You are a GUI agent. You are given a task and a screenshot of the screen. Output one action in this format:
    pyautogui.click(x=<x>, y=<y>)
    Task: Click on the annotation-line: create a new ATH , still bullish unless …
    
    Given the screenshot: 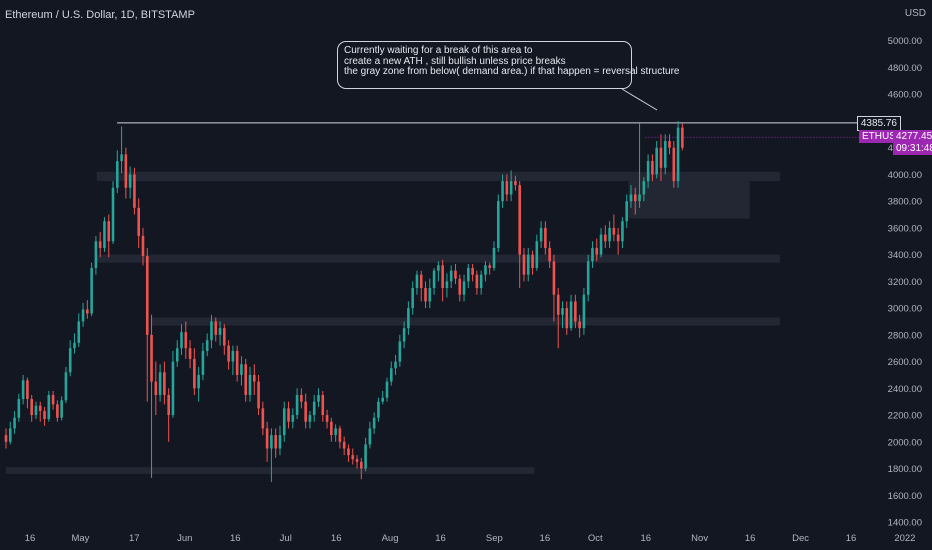 What is the action you would take?
    pyautogui.click(x=455, y=61)
    